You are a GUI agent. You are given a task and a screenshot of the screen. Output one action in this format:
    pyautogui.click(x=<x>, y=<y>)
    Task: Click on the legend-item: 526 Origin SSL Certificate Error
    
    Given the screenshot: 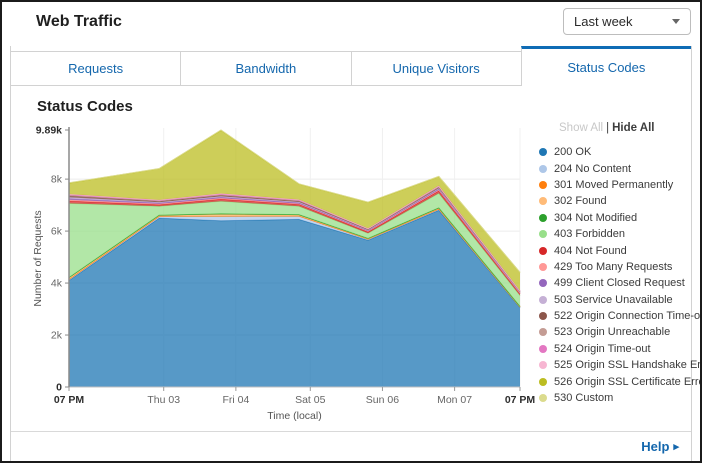 What is the action you would take?
    pyautogui.click(x=619, y=381)
    